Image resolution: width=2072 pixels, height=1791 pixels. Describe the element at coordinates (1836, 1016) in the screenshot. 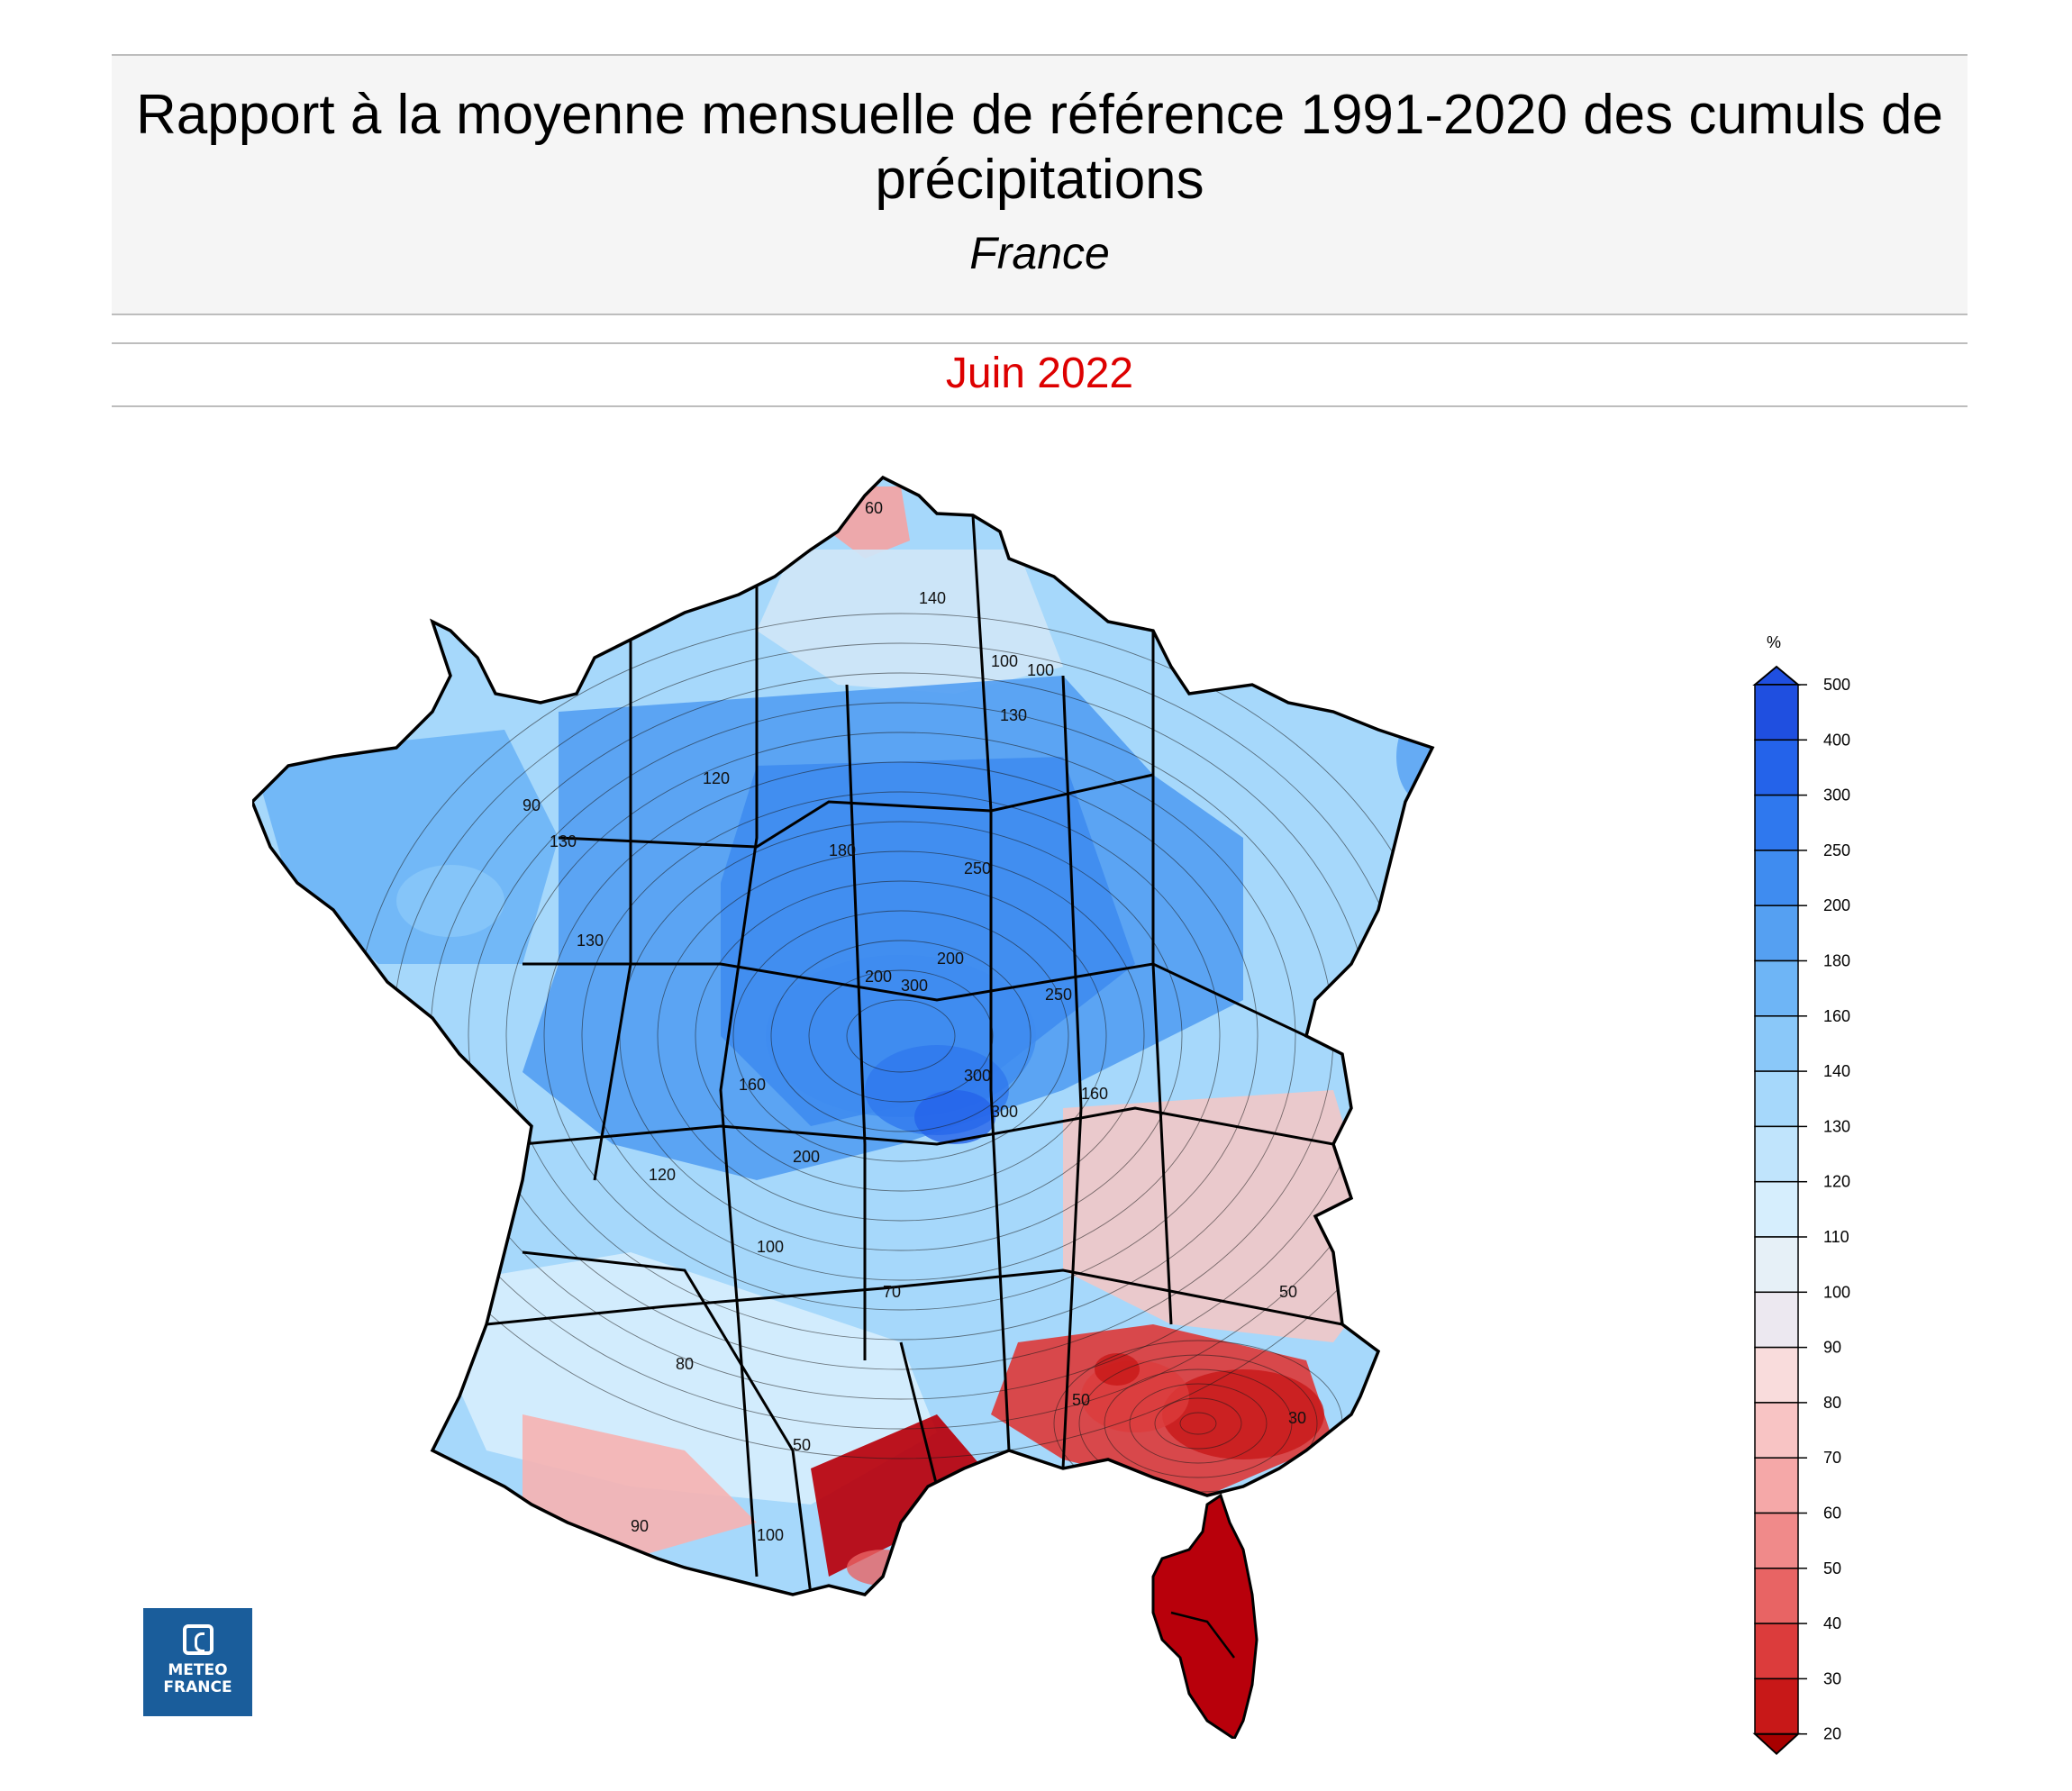

I see `legend-label: 160` at that location.